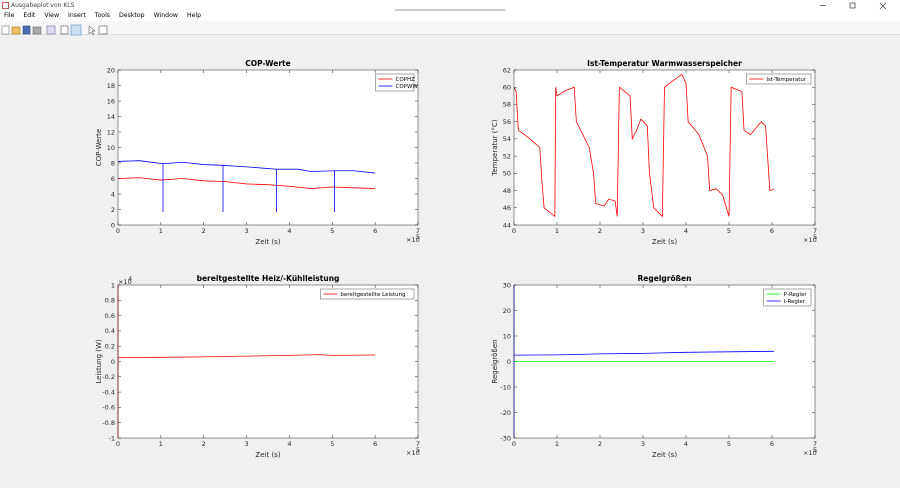 The image size is (900, 488). Describe the element at coordinates (507, 225) in the screenshot. I see `y-tick-label: 44` at that location.